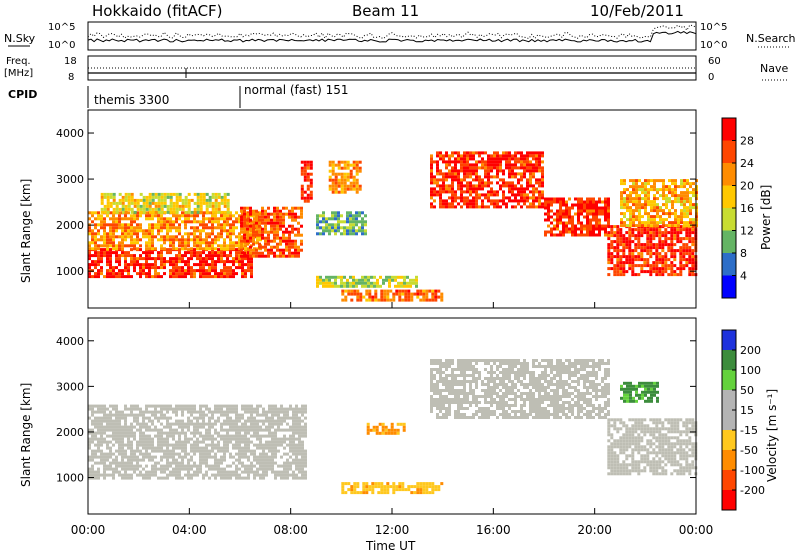 This screenshot has height=554, width=800. Describe the element at coordinates (71, 77) in the screenshot. I see `freq-tick-bottom: 8` at that location.